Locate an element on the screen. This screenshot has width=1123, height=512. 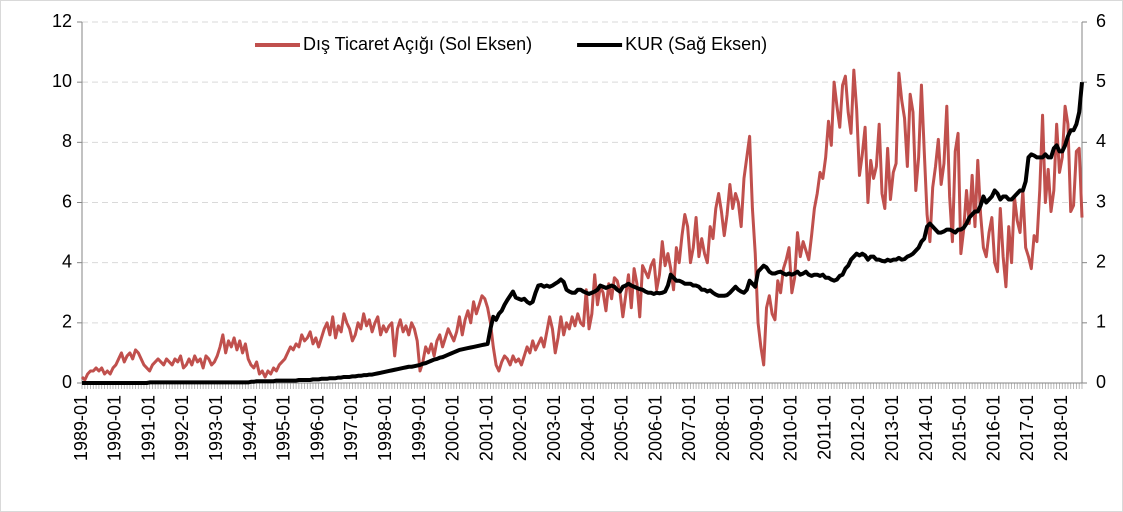
x-tick-label: 2007-01 is located at coordinates (689, 428).